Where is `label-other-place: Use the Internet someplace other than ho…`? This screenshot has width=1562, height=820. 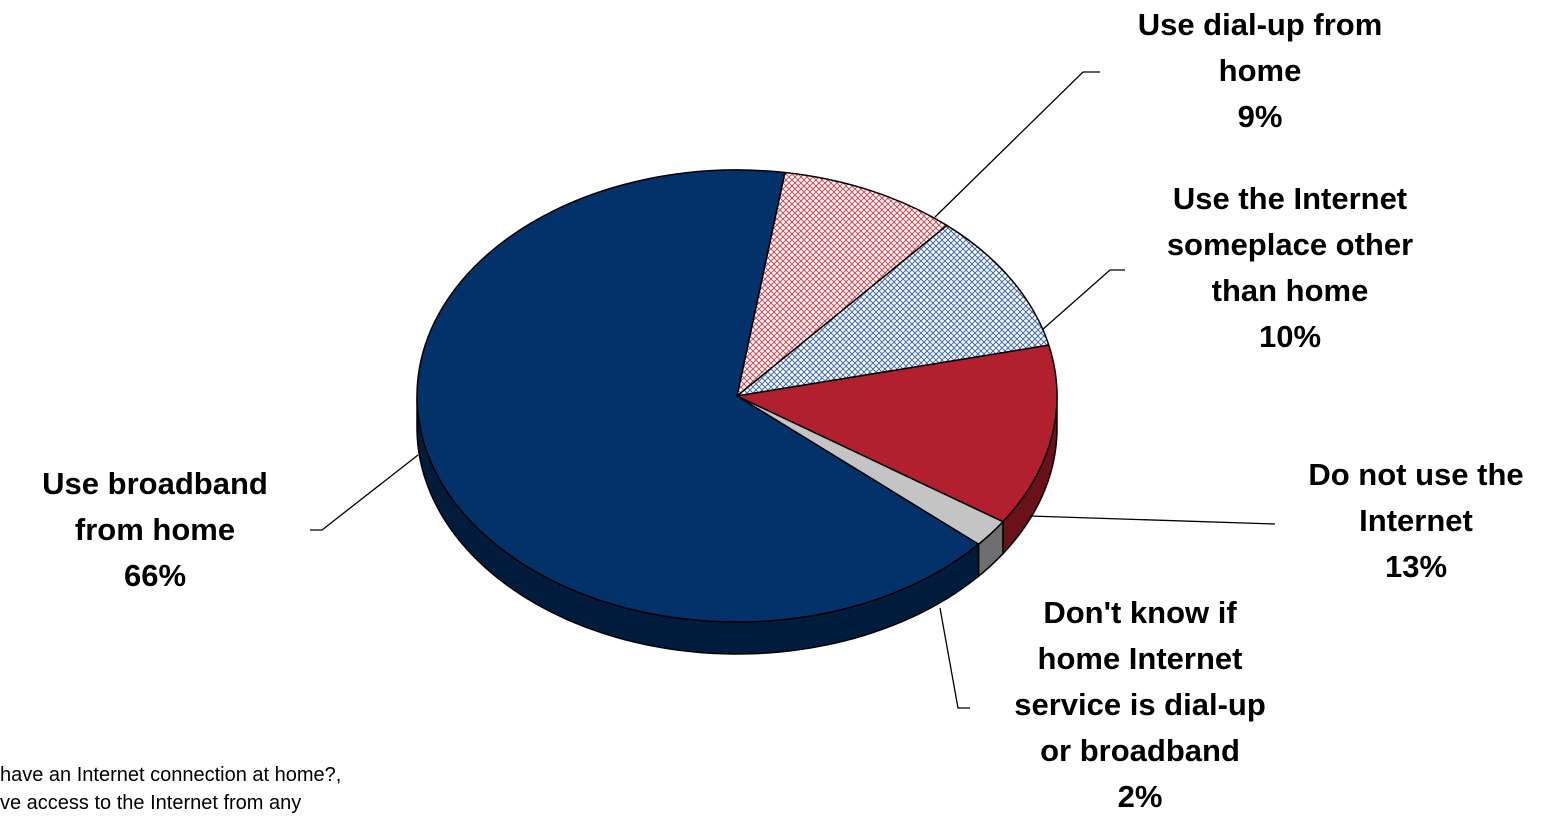 label-other-place: Use the Internet someplace other than ho… is located at coordinates (1290, 268).